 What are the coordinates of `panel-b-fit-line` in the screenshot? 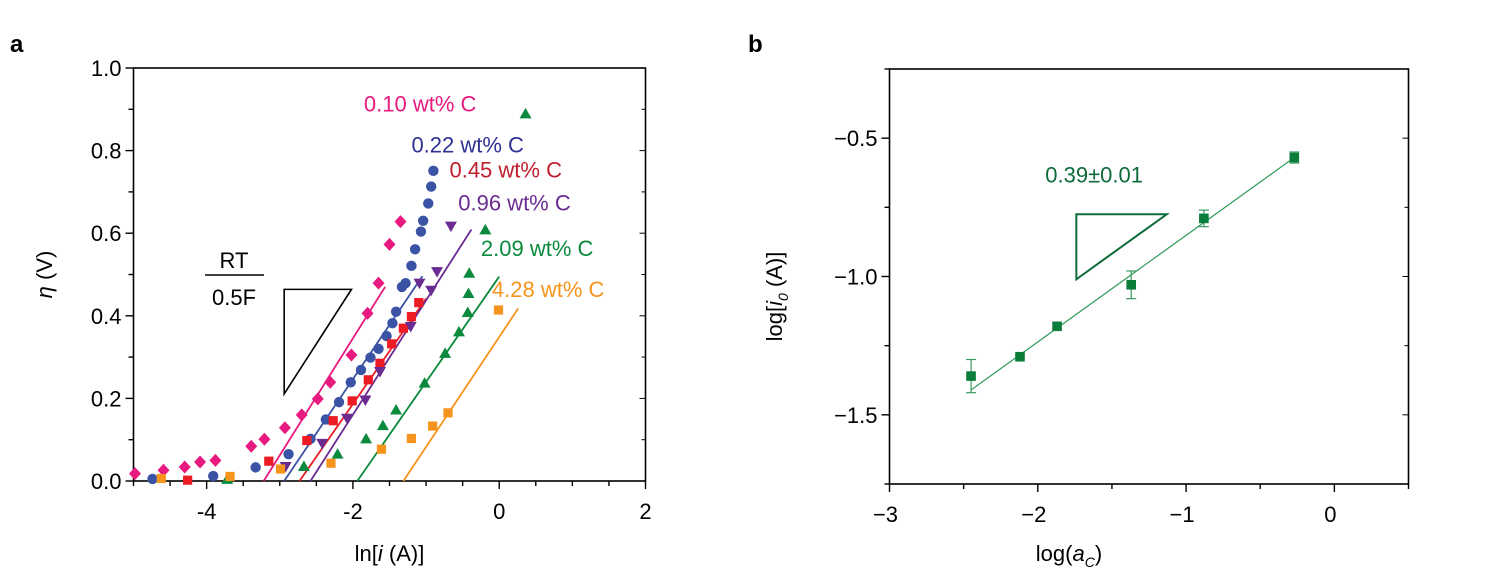 It's located at (1132, 274).